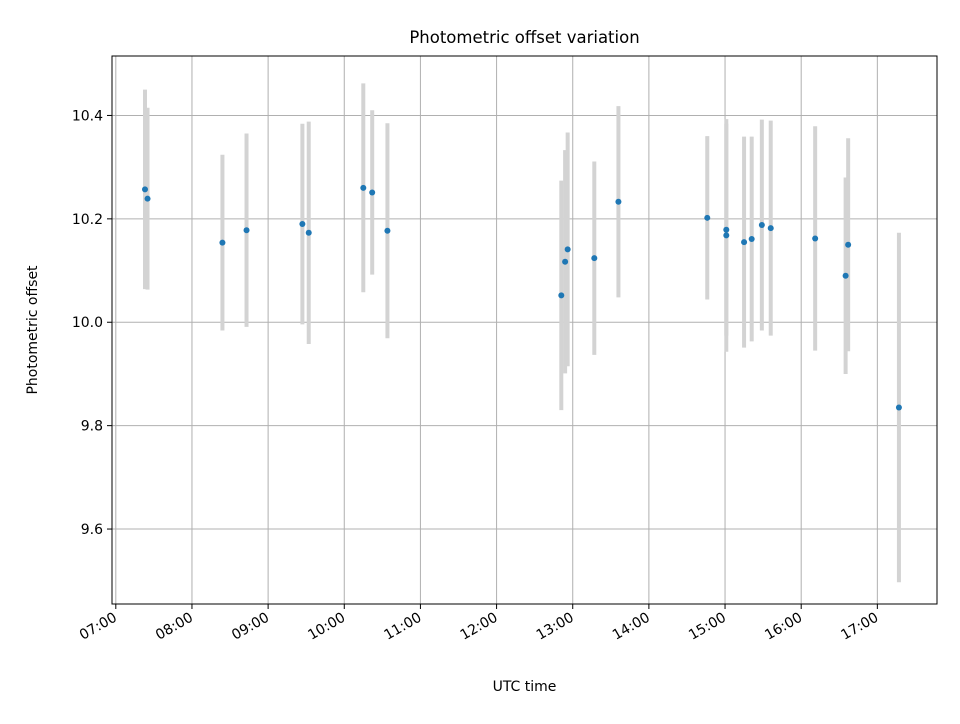 The image size is (960, 724). What do you see at coordinates (98, 627) in the screenshot?
I see `x-tick-label: 07:00` at bounding box center [98, 627].